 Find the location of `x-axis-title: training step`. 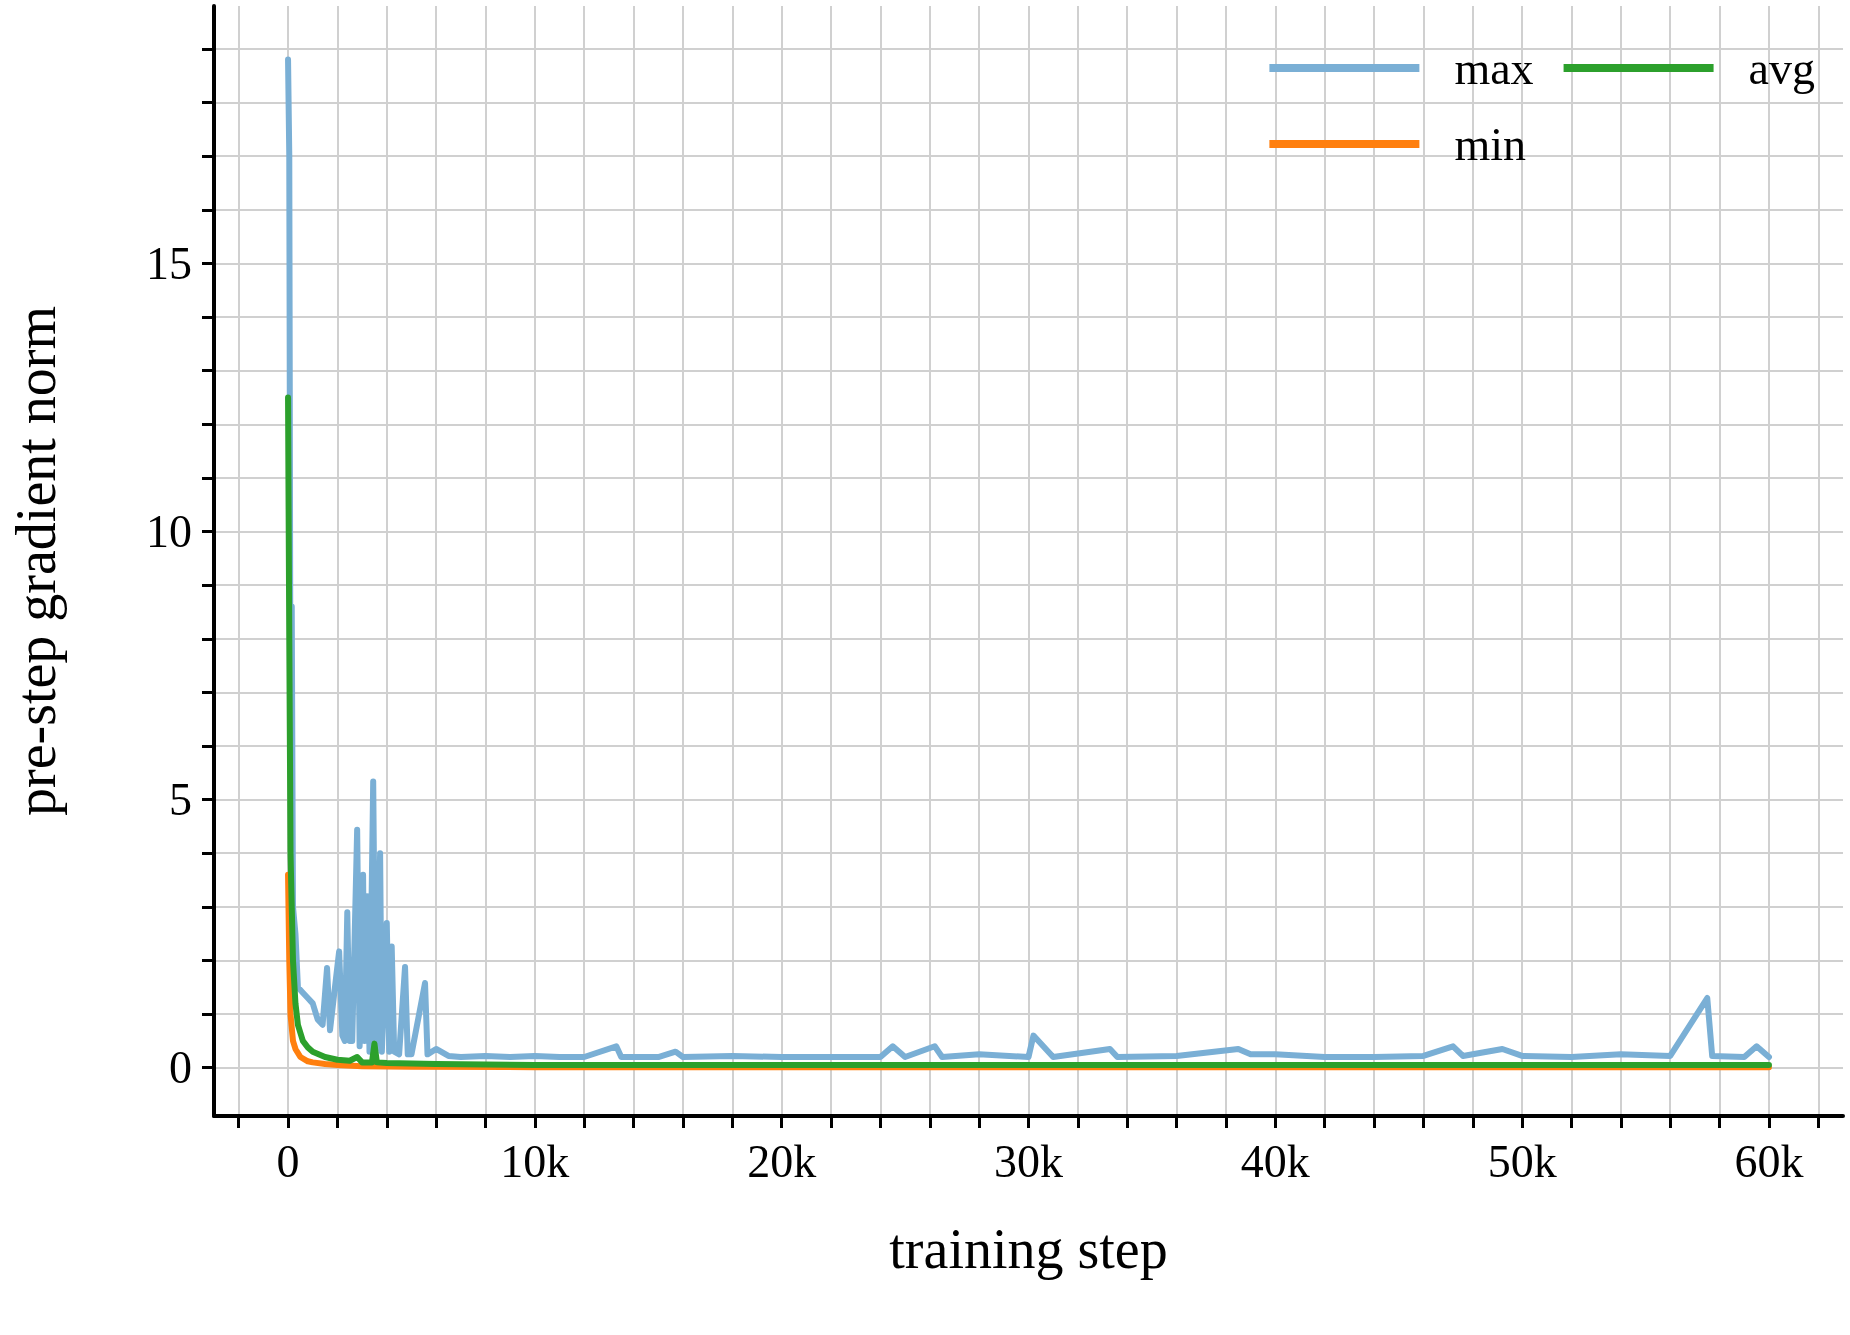

x-axis-title: training step is located at coordinates (1028, 1249).